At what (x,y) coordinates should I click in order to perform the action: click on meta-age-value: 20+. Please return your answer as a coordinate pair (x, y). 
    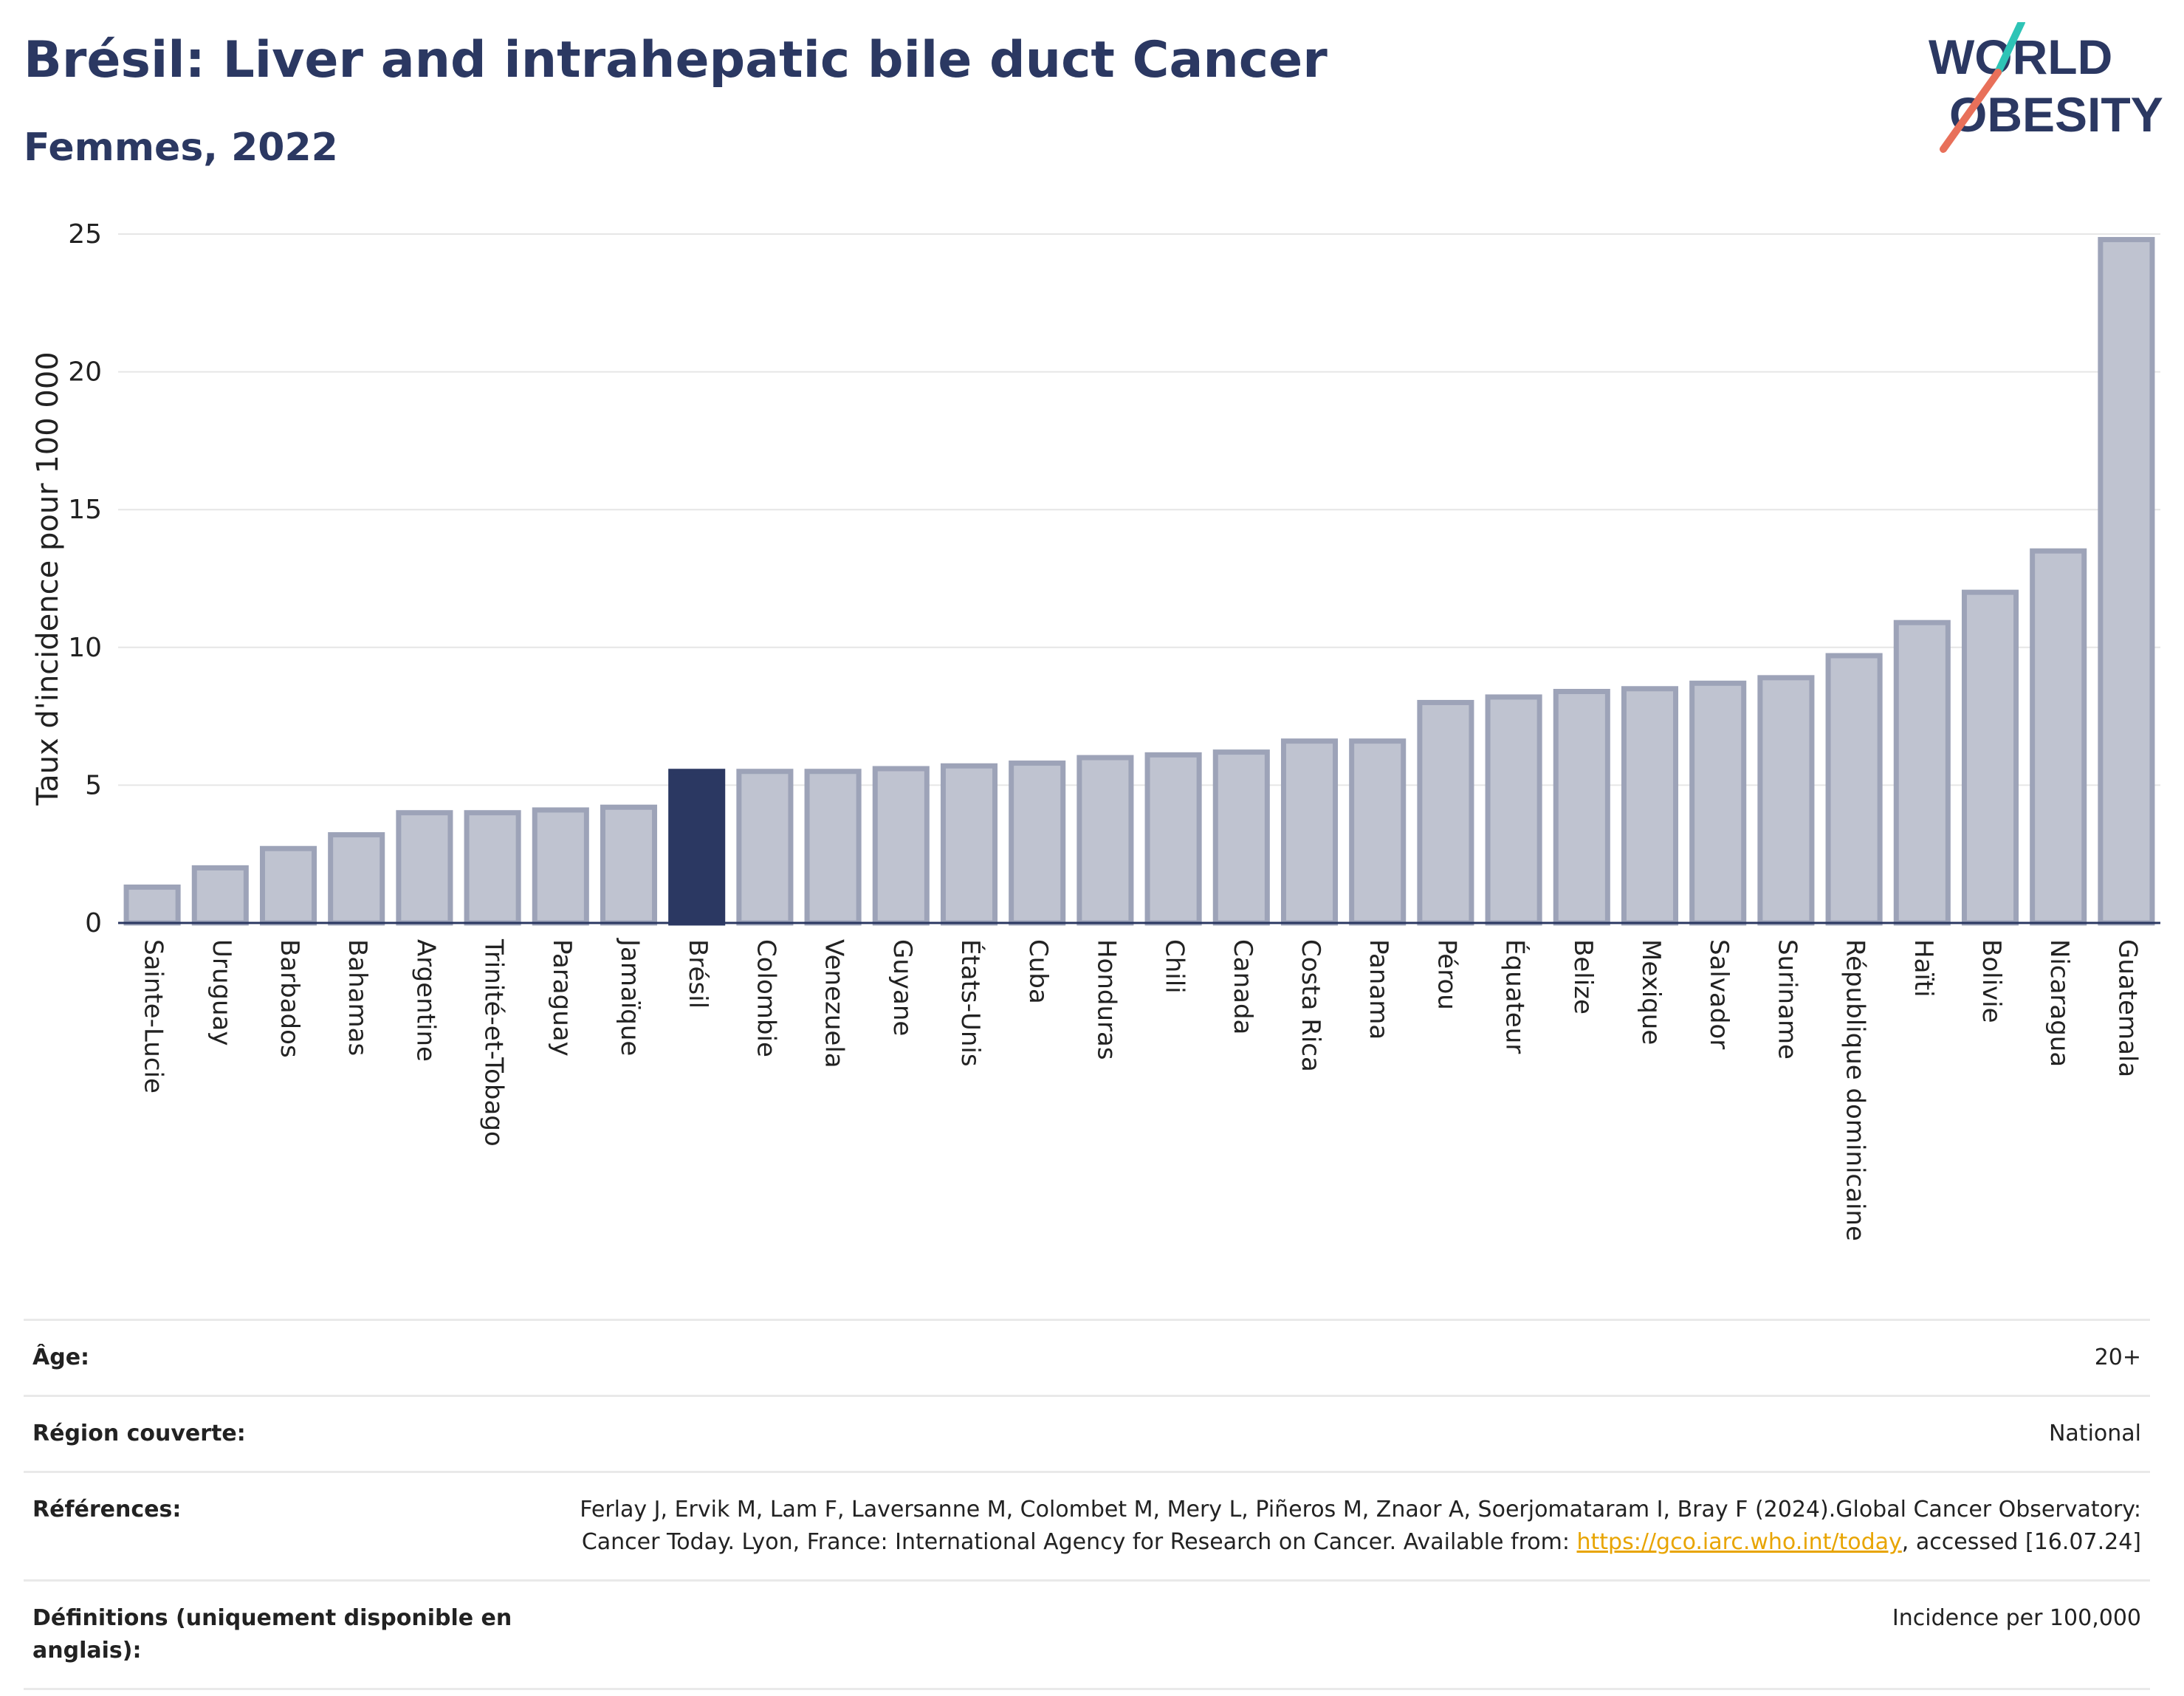
    Looking at the image, I should click on (2117, 1357).